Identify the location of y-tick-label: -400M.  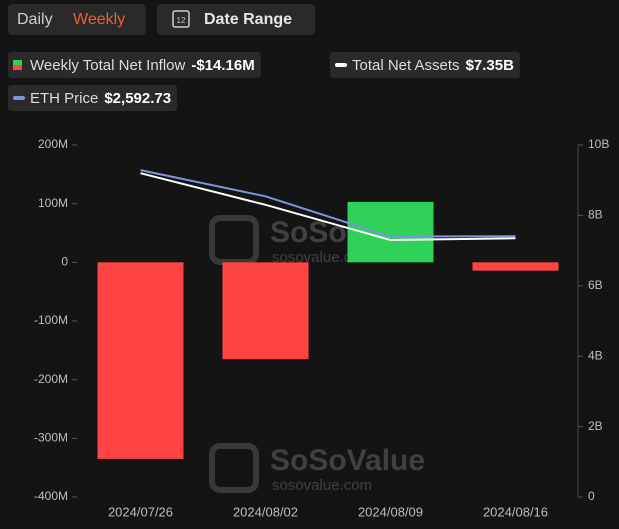
(51, 496).